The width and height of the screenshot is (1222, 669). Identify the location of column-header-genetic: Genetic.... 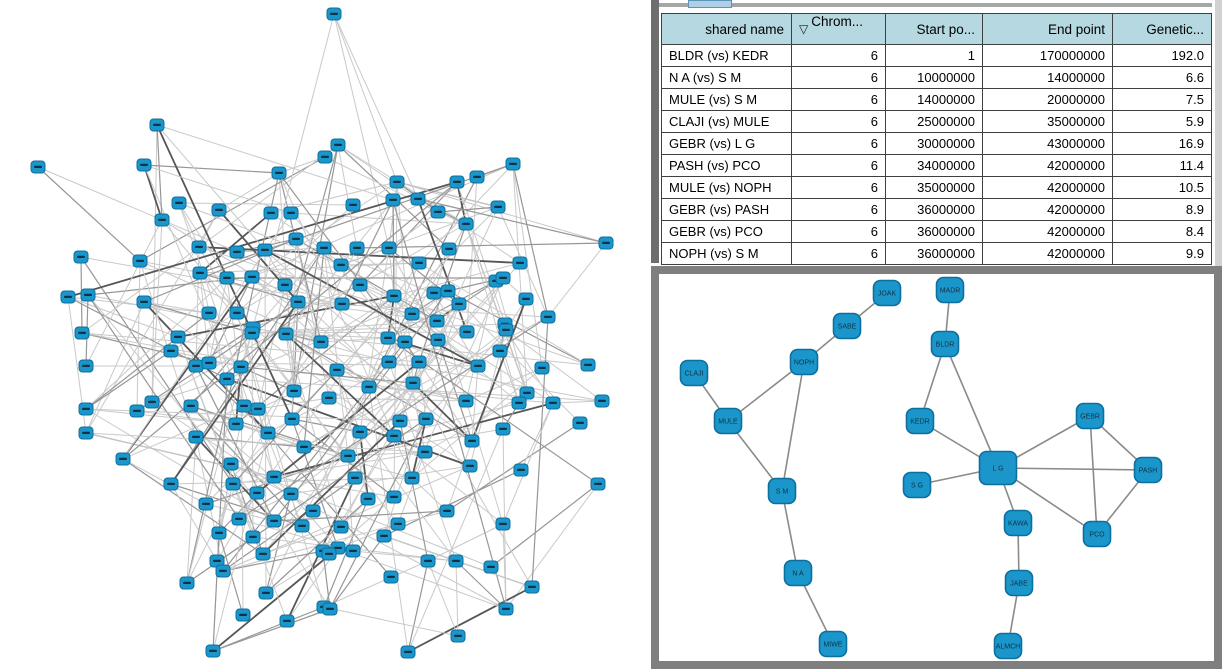
(1162, 29).